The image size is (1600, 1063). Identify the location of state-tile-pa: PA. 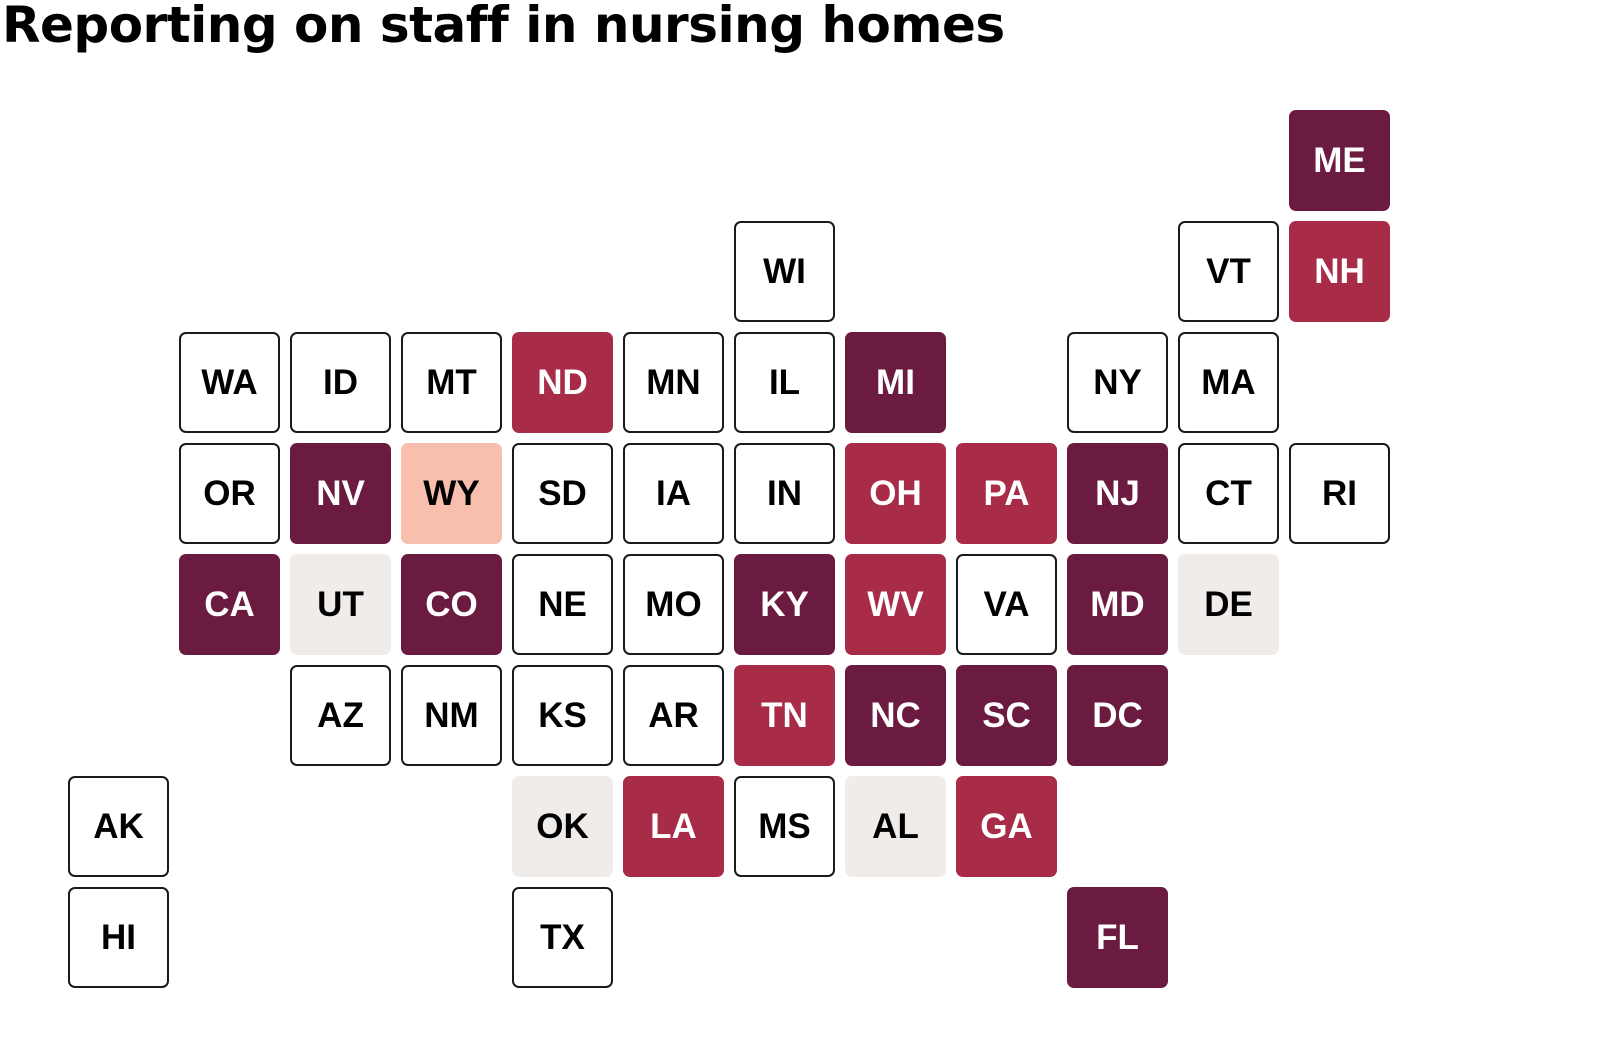
(1006, 493).